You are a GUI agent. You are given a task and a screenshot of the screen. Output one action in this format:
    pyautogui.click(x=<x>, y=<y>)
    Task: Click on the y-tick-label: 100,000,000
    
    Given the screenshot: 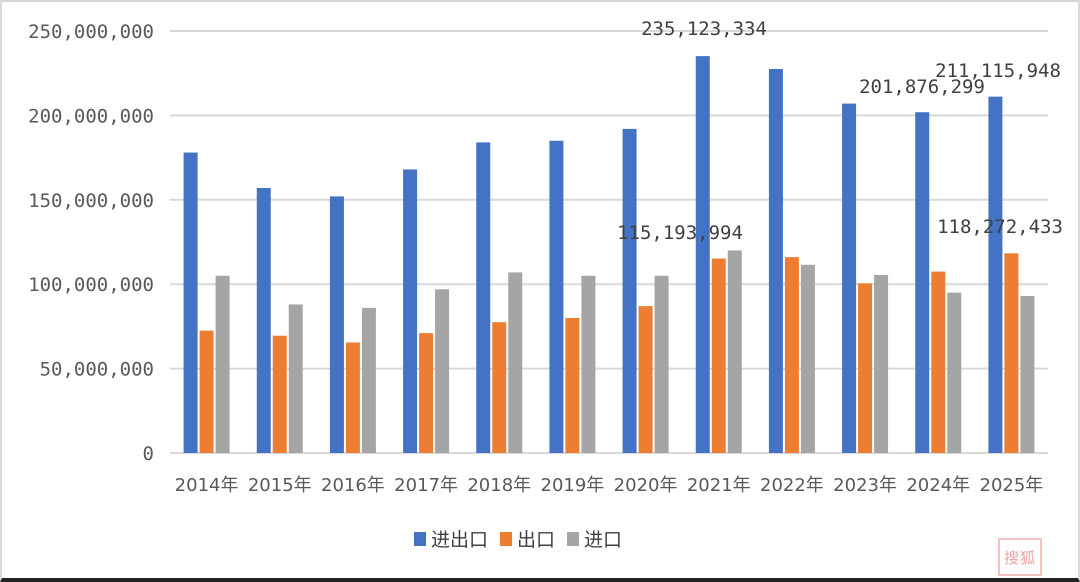 What is the action you would take?
    pyautogui.click(x=91, y=285)
    